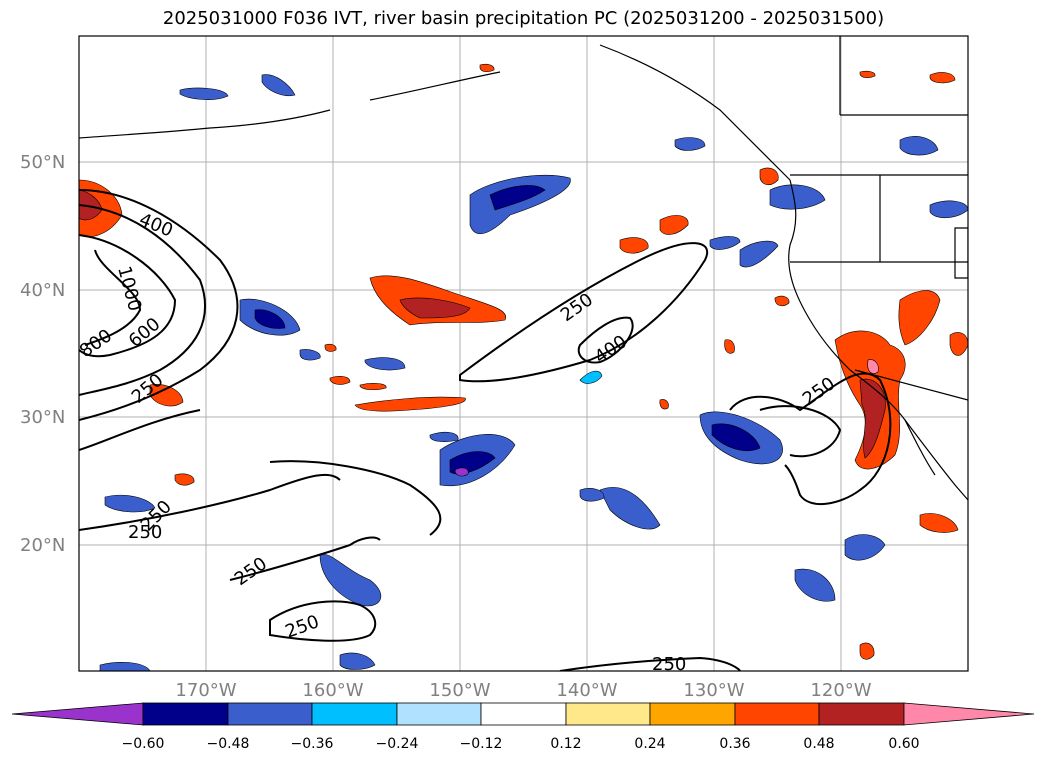 The height and width of the screenshot is (765, 1047). What do you see at coordinates (206, 690) in the screenshot?
I see `lon-label: 170°W` at bounding box center [206, 690].